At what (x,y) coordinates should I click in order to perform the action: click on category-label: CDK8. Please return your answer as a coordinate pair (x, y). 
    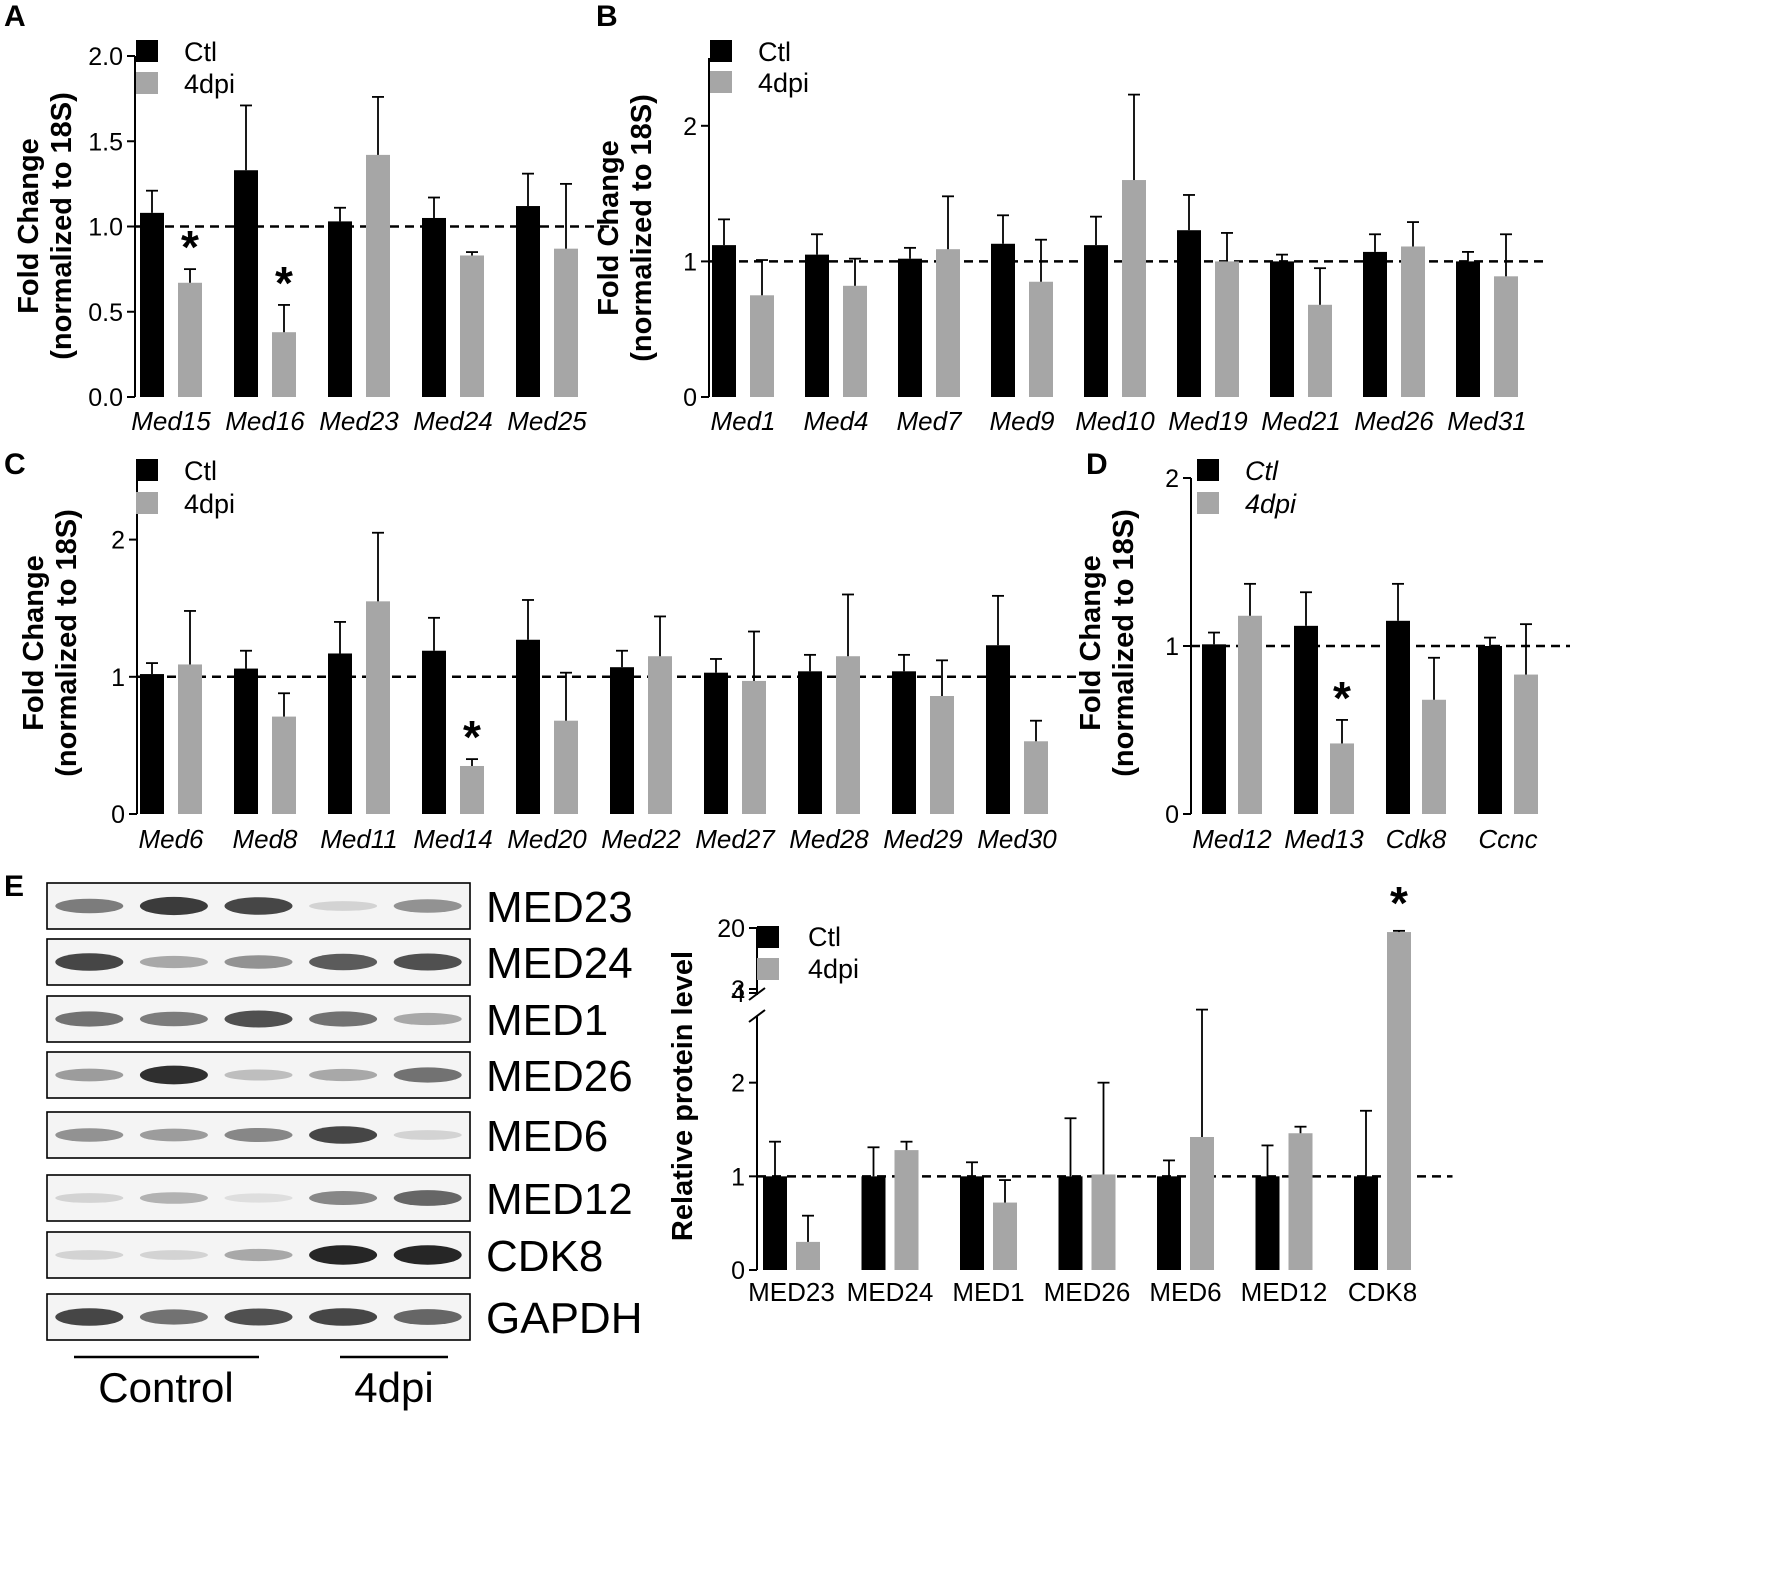
    Looking at the image, I should click on (1382, 1292).